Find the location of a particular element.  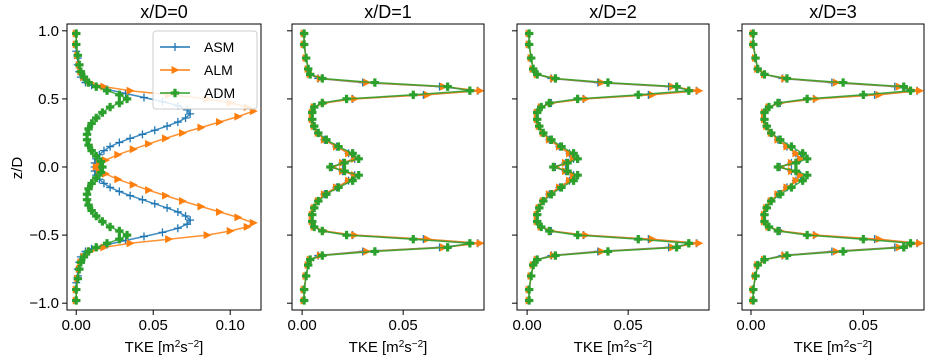

legend-label-adm: ADM is located at coordinates (219, 93).